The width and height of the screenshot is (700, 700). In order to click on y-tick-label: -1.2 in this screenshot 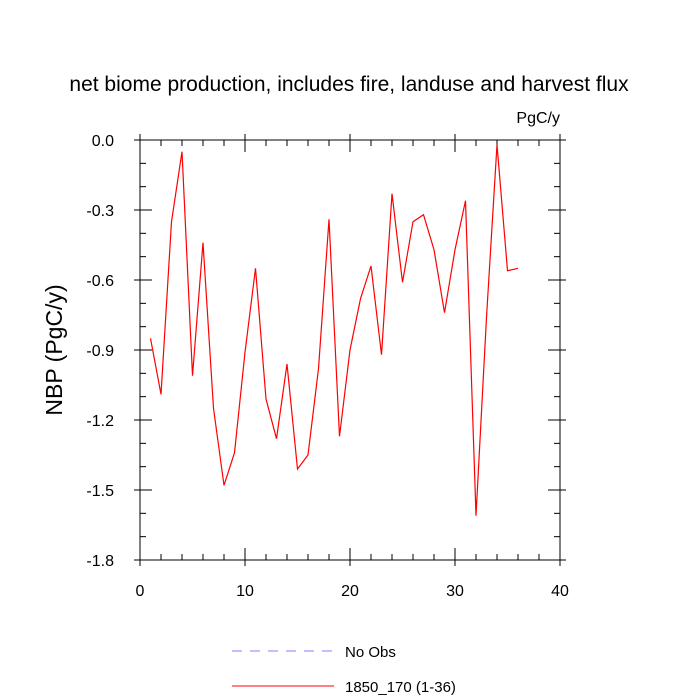, I will do `click(100, 421)`.